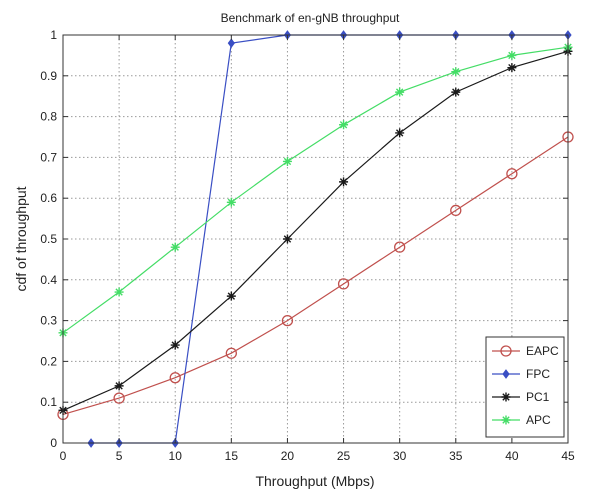 This screenshot has height=496, width=595. Describe the element at coordinates (231, 43) in the screenshot. I see `data-point-fpc` at that location.